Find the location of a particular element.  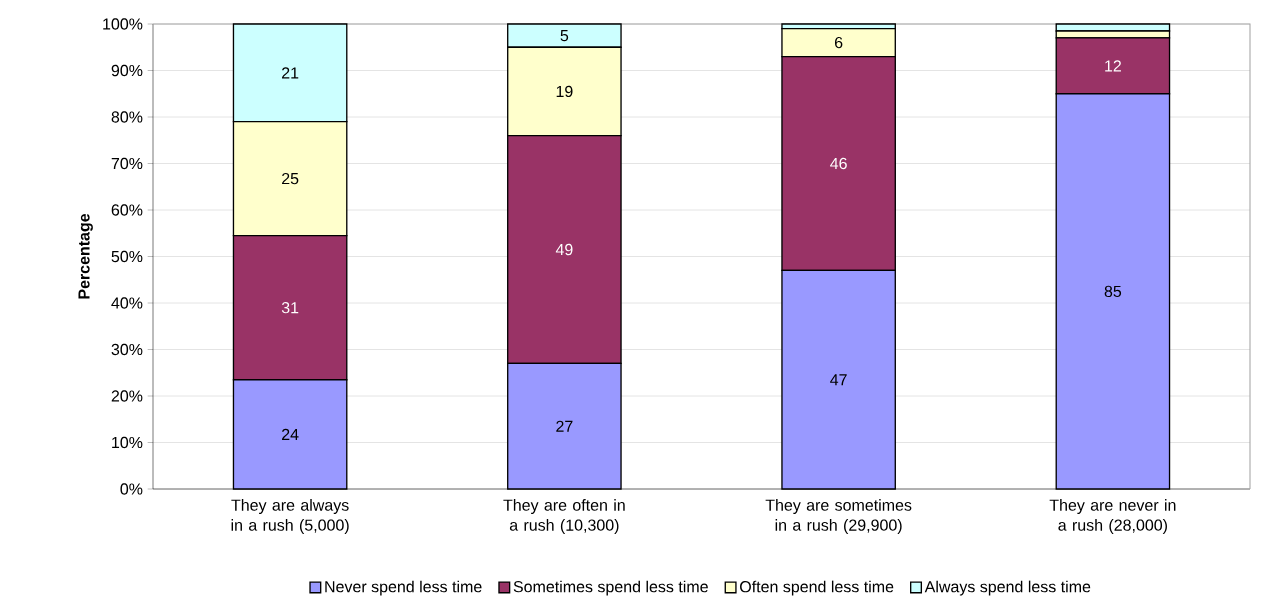

data-label: 49 is located at coordinates (564, 249).